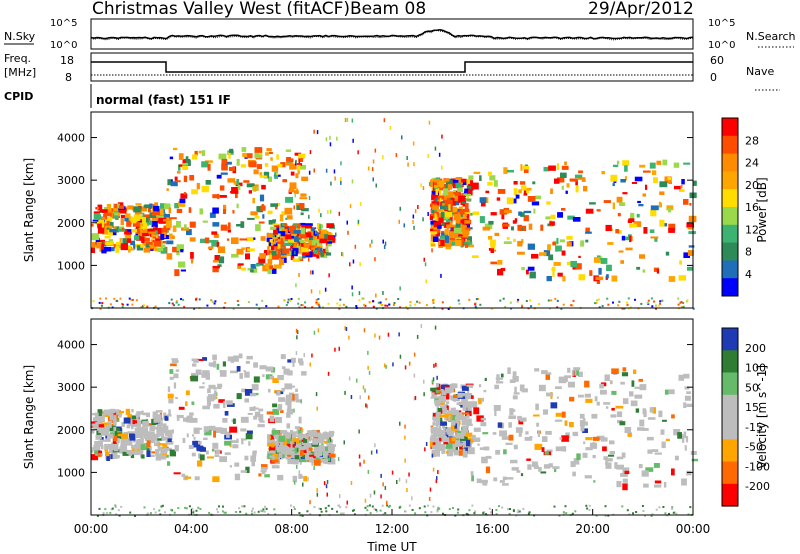  I want to click on x-tick-label: 20:00, so click(592, 529).